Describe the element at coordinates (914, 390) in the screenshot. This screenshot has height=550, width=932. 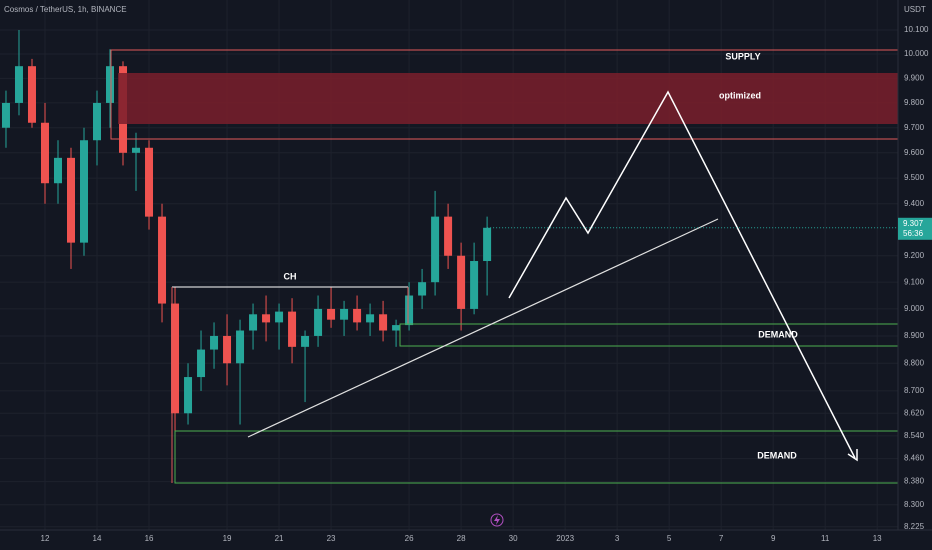
I see `y-tick-label: 8.700` at that location.